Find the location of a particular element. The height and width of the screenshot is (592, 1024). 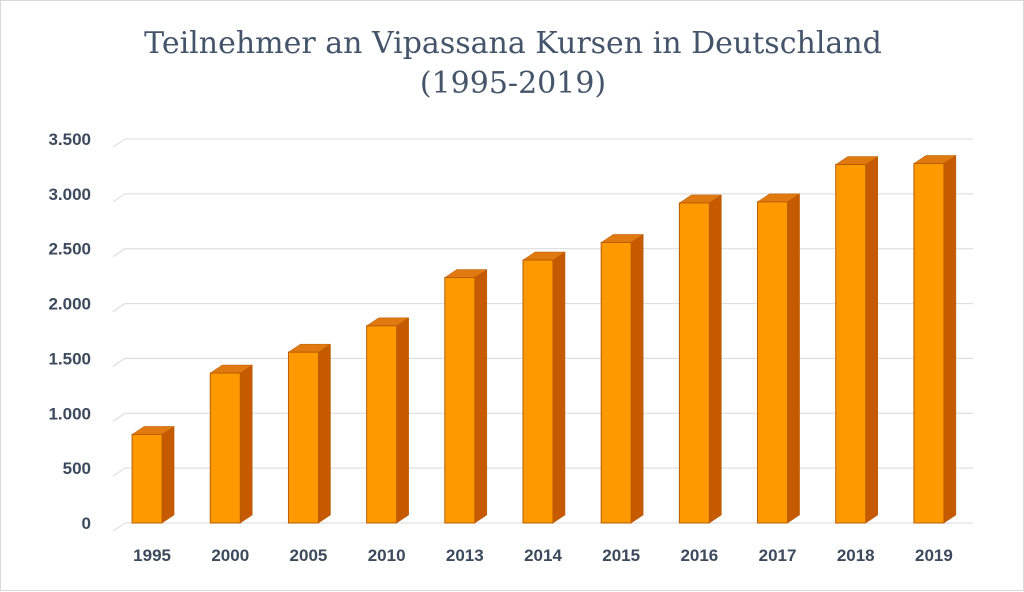

y-tick-label: 2.500 is located at coordinates (69, 249).